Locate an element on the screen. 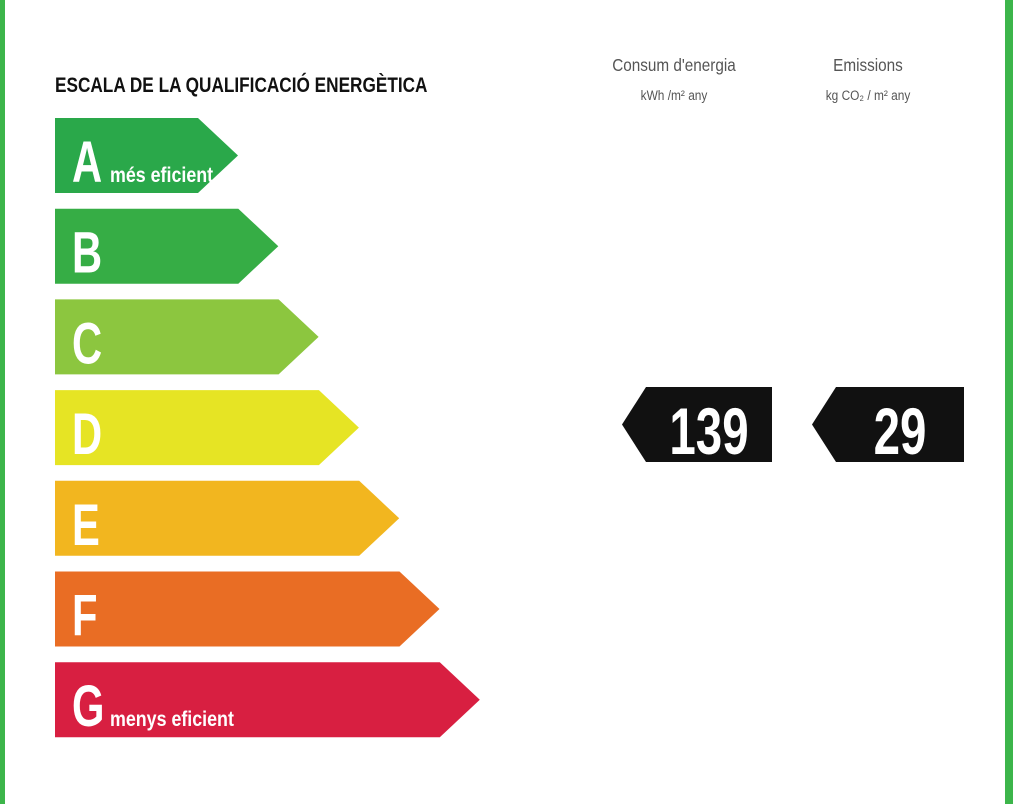 Image resolution: width=1013 pixels, height=804 pixels. title: ESCALA DE LA QUALIFICACIÓ ENERGÈTICA is located at coordinates (241, 85).